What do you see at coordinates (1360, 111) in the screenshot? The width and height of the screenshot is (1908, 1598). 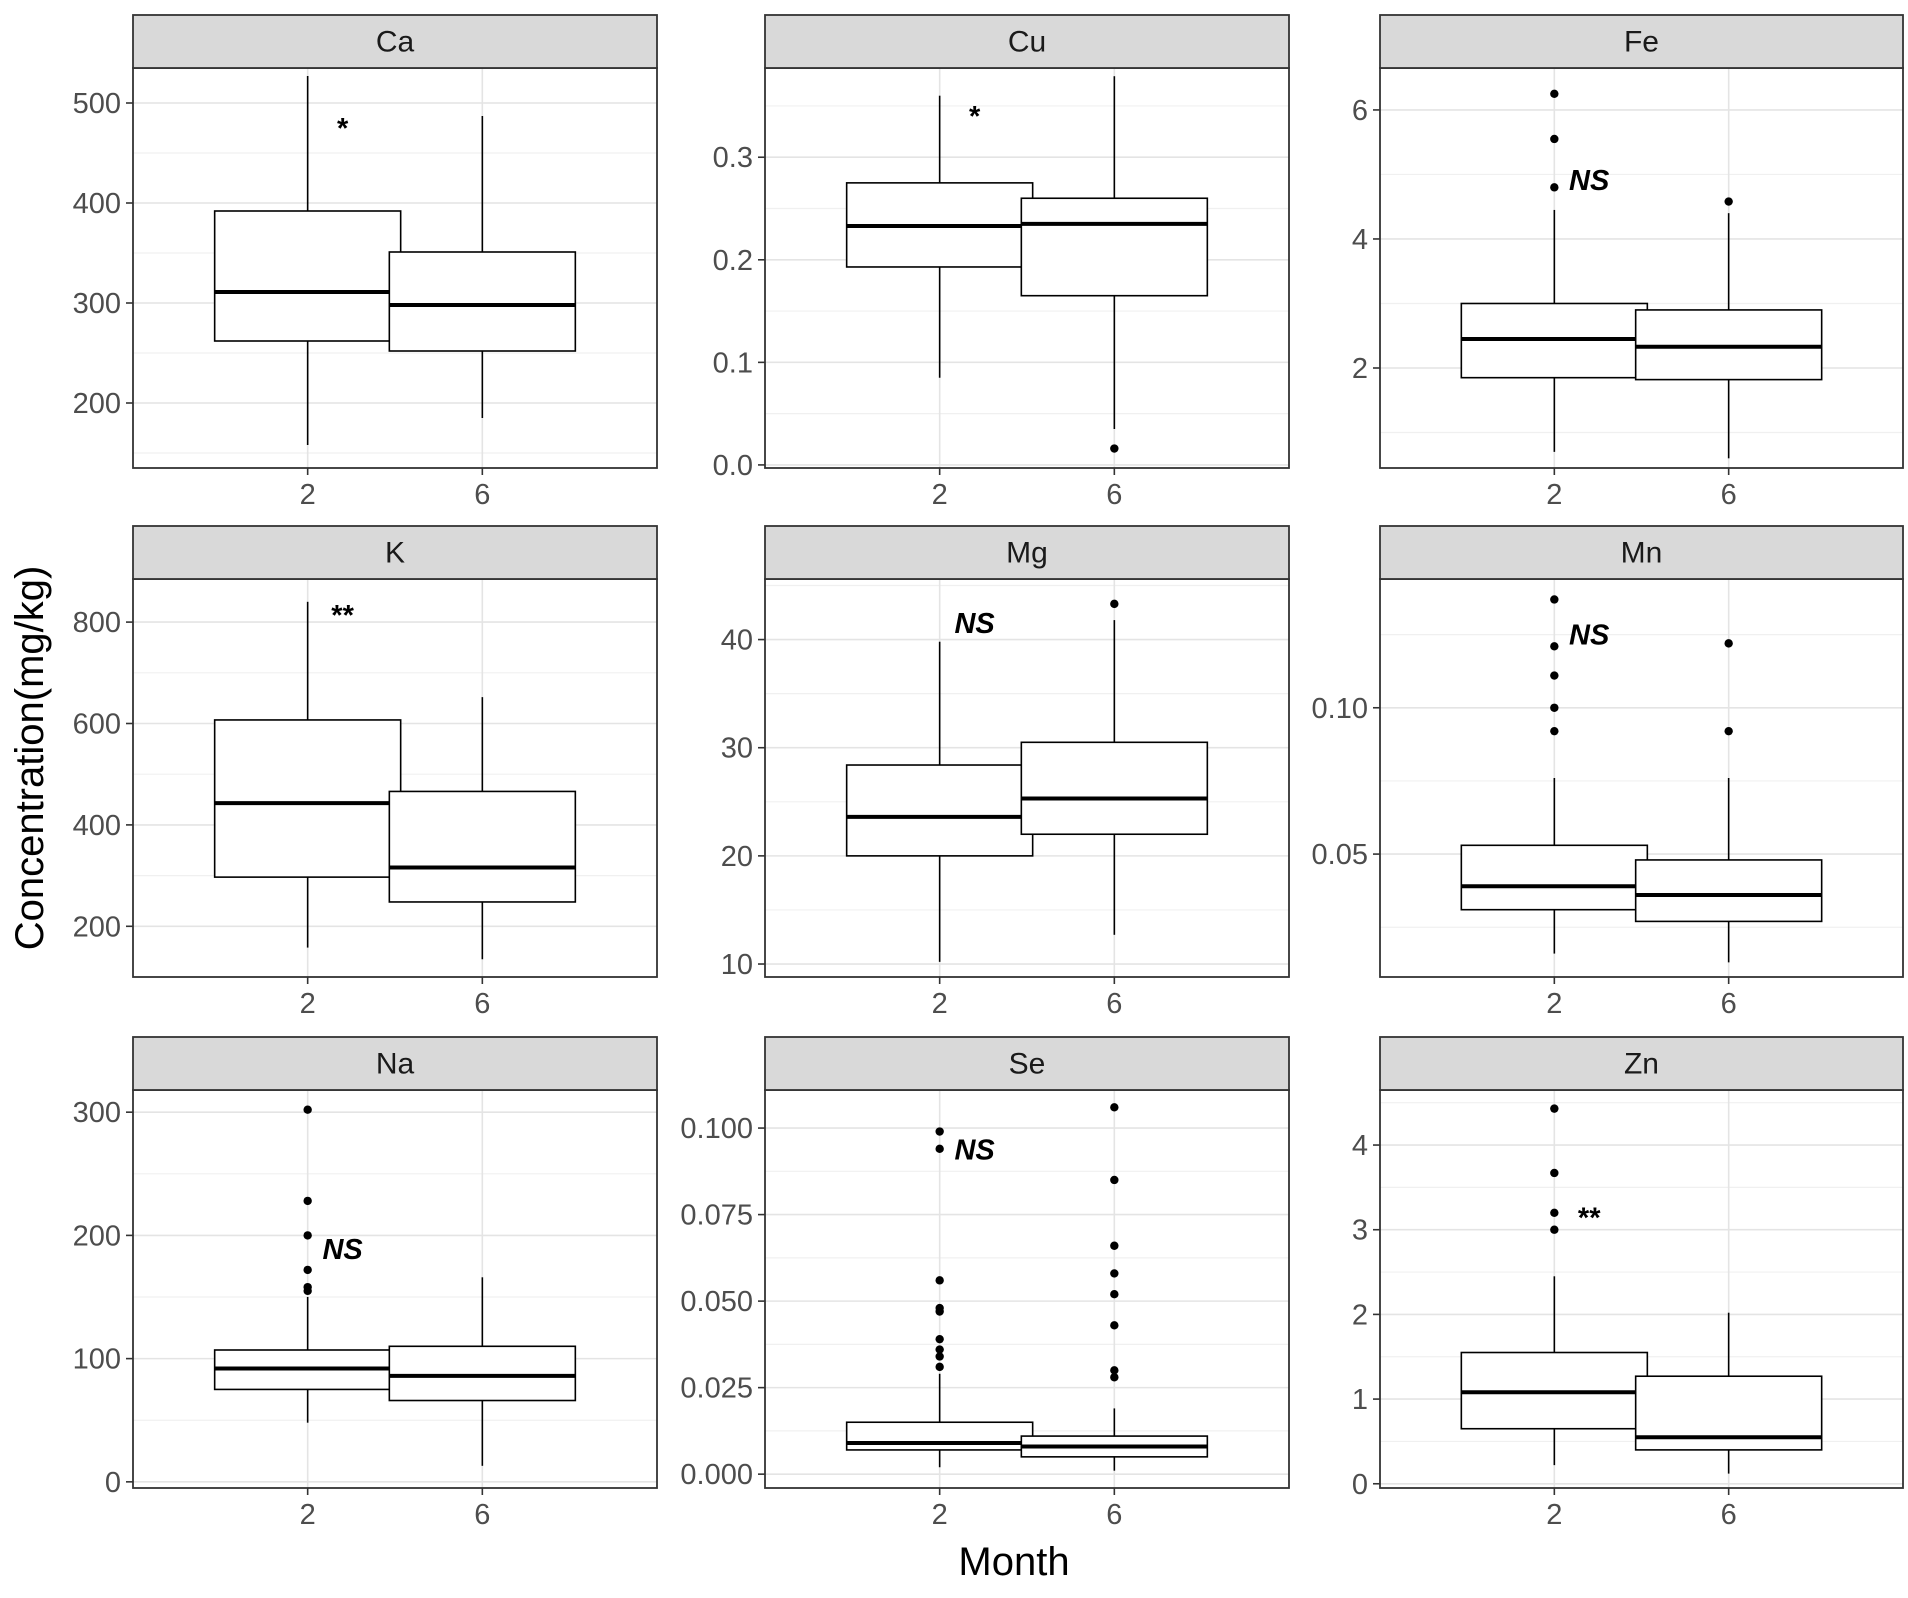 I see `y-tick-label: 6` at bounding box center [1360, 111].